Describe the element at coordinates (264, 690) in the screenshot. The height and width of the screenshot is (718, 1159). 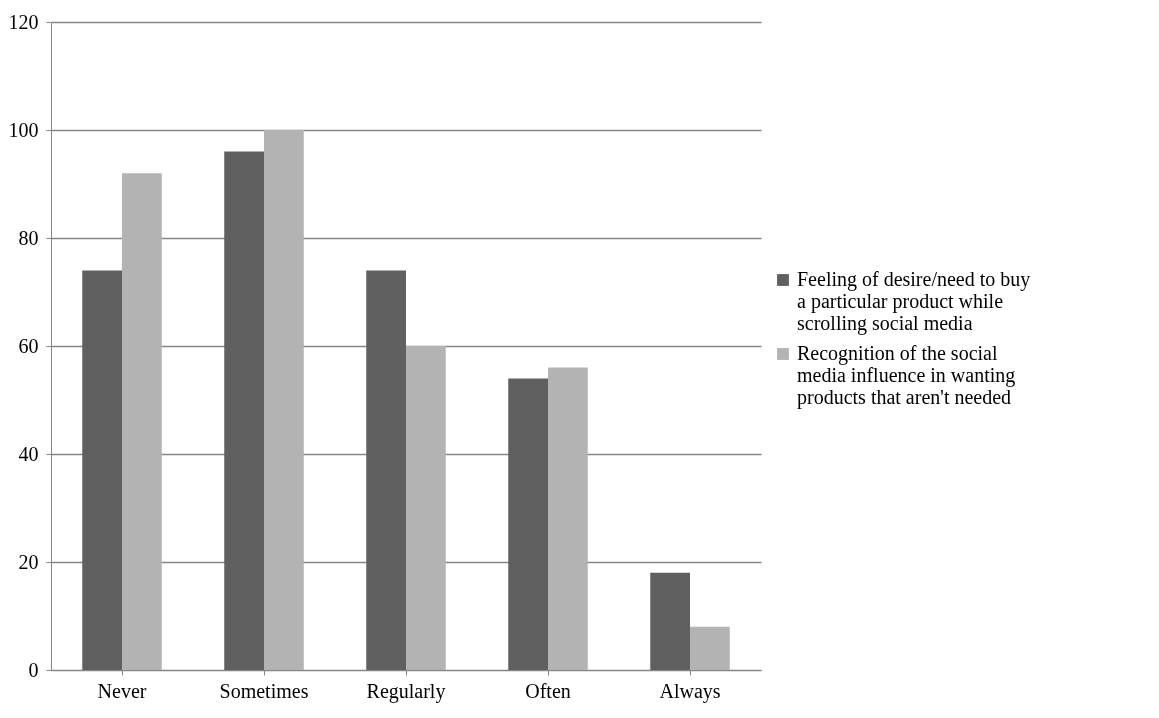
I see `x-tick-label: Sometimes` at that location.